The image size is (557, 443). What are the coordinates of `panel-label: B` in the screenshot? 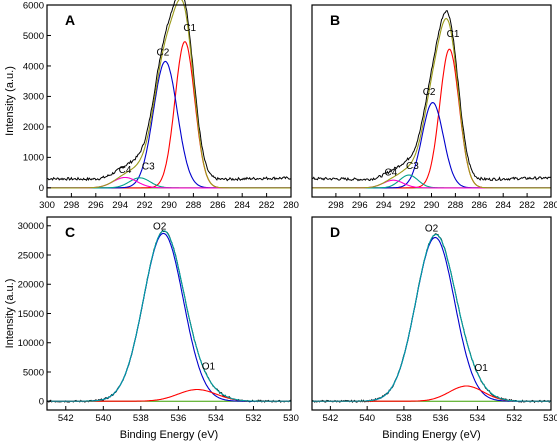 It's located at (335, 20).